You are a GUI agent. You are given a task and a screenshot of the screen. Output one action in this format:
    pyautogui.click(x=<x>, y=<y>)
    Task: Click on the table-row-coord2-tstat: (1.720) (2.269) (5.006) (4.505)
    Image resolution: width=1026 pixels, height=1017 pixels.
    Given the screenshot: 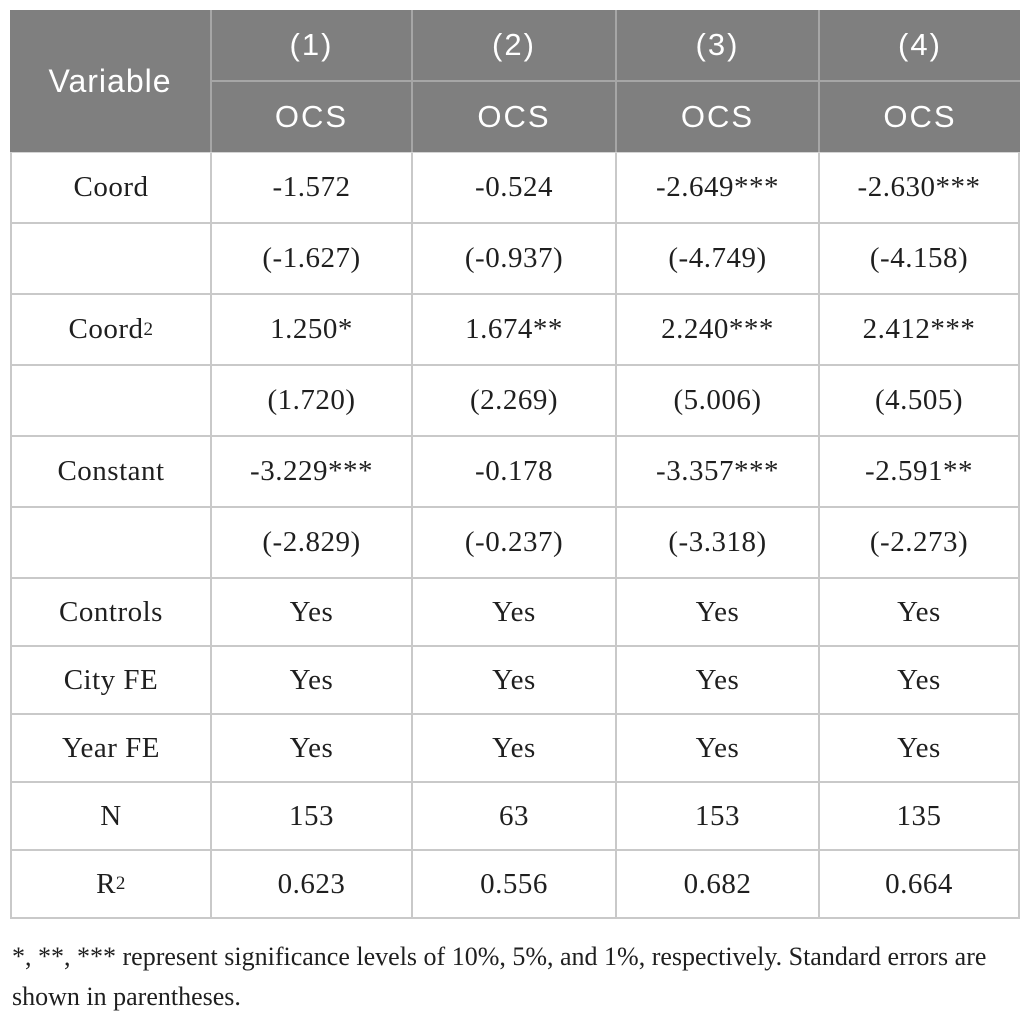 What is the action you would take?
    pyautogui.click(x=515, y=401)
    